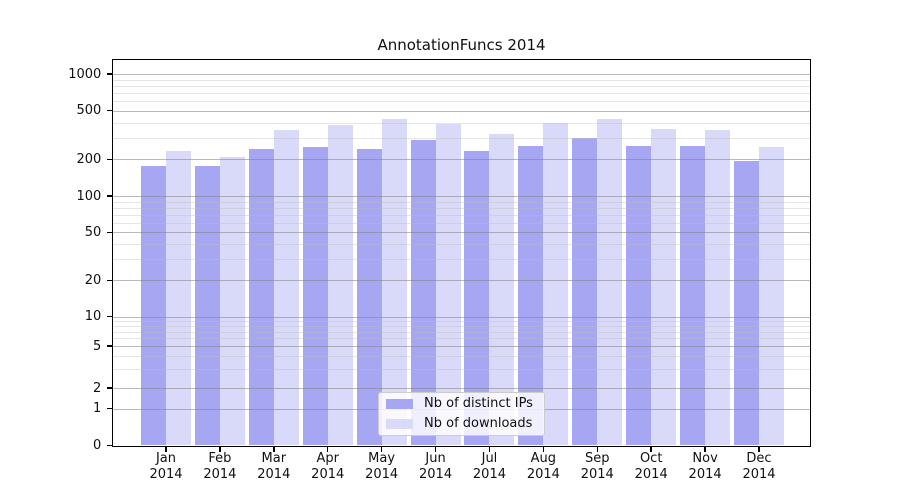 Image resolution: width=900 pixels, height=500 pixels. What do you see at coordinates (207, 306) in the screenshot?
I see `bar-nb-of-distinct-ips-feb` at bounding box center [207, 306].